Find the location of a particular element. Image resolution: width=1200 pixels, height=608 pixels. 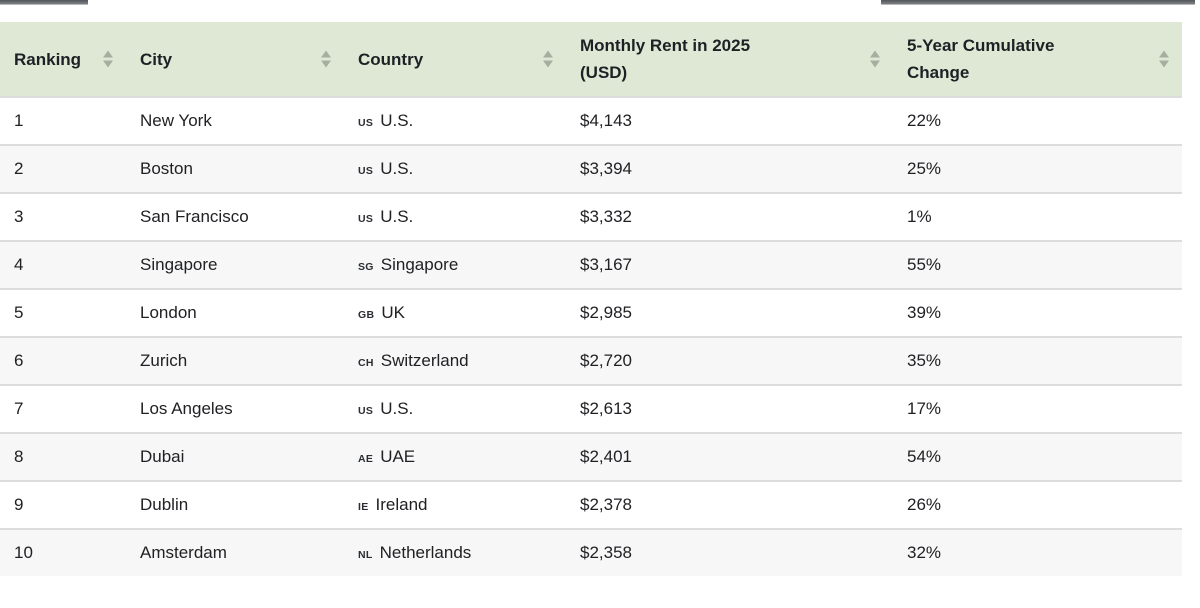

table-row: 1 New York US U.S. $4,143 22% is located at coordinates (591, 120).